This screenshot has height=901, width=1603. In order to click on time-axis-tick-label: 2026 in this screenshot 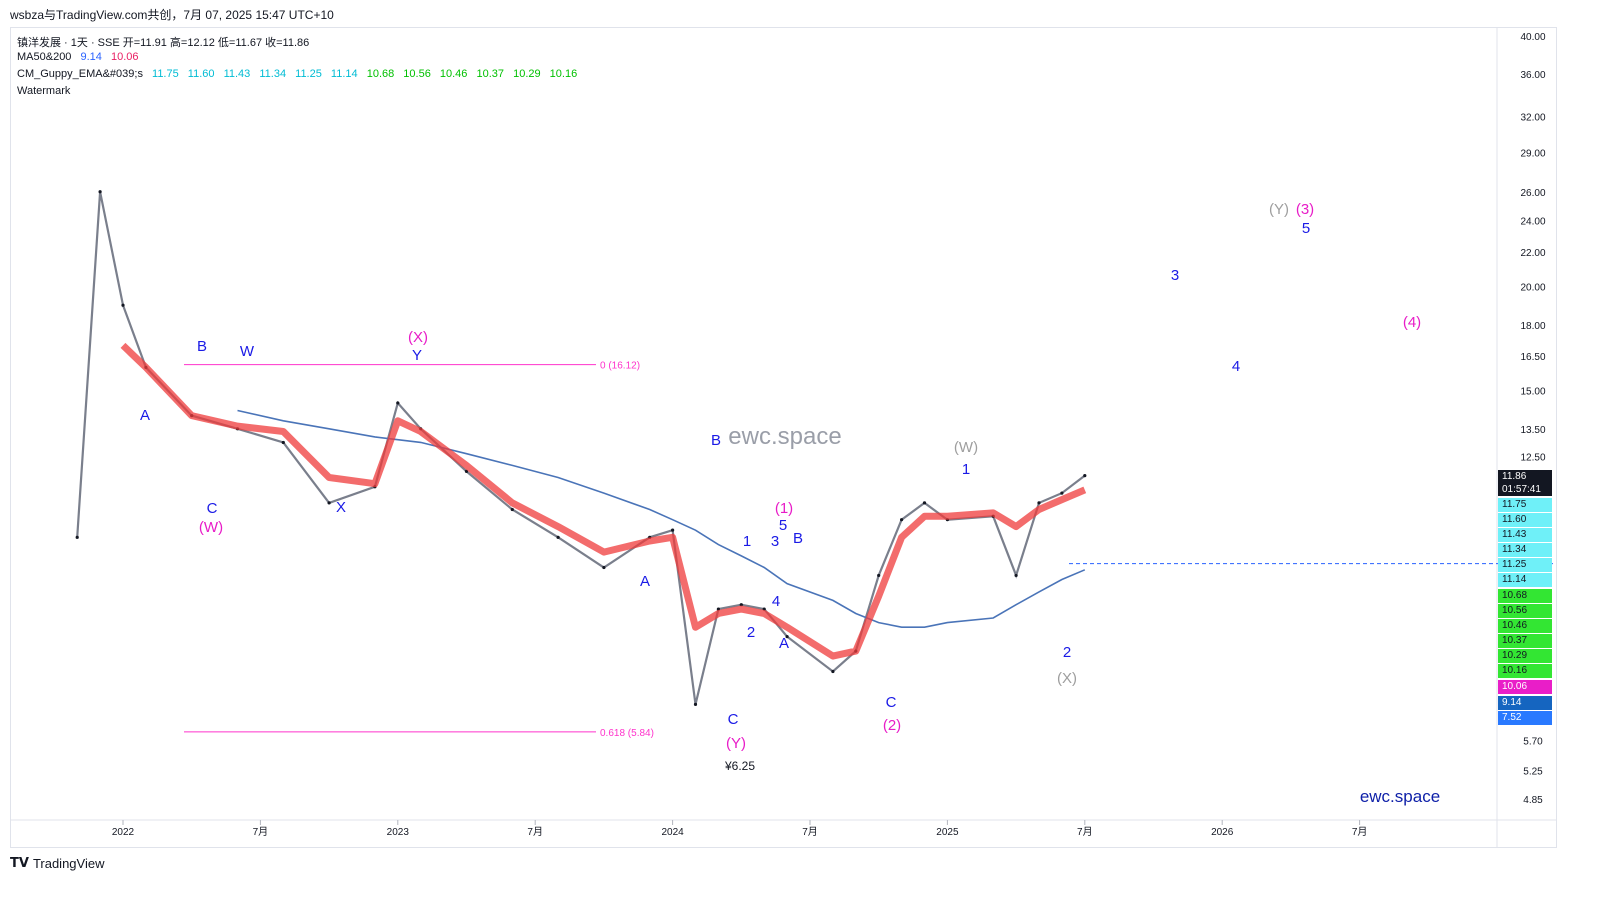, I will do `click(1222, 832)`.